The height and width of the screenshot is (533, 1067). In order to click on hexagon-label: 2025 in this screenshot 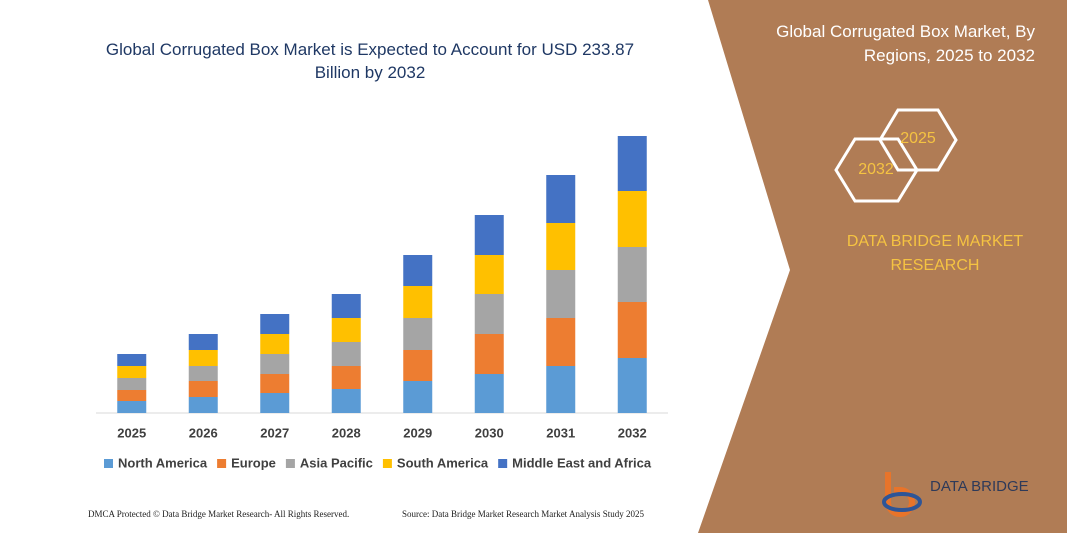, I will do `click(918, 138)`.